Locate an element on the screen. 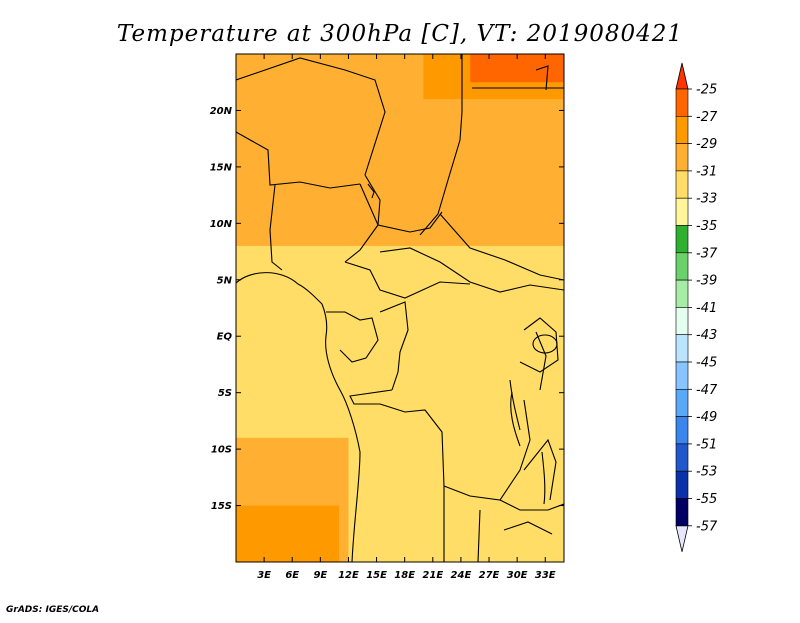 The height and width of the screenshot is (623, 800). grads-credit: GrADS: IGES/COLA is located at coordinates (52, 610).